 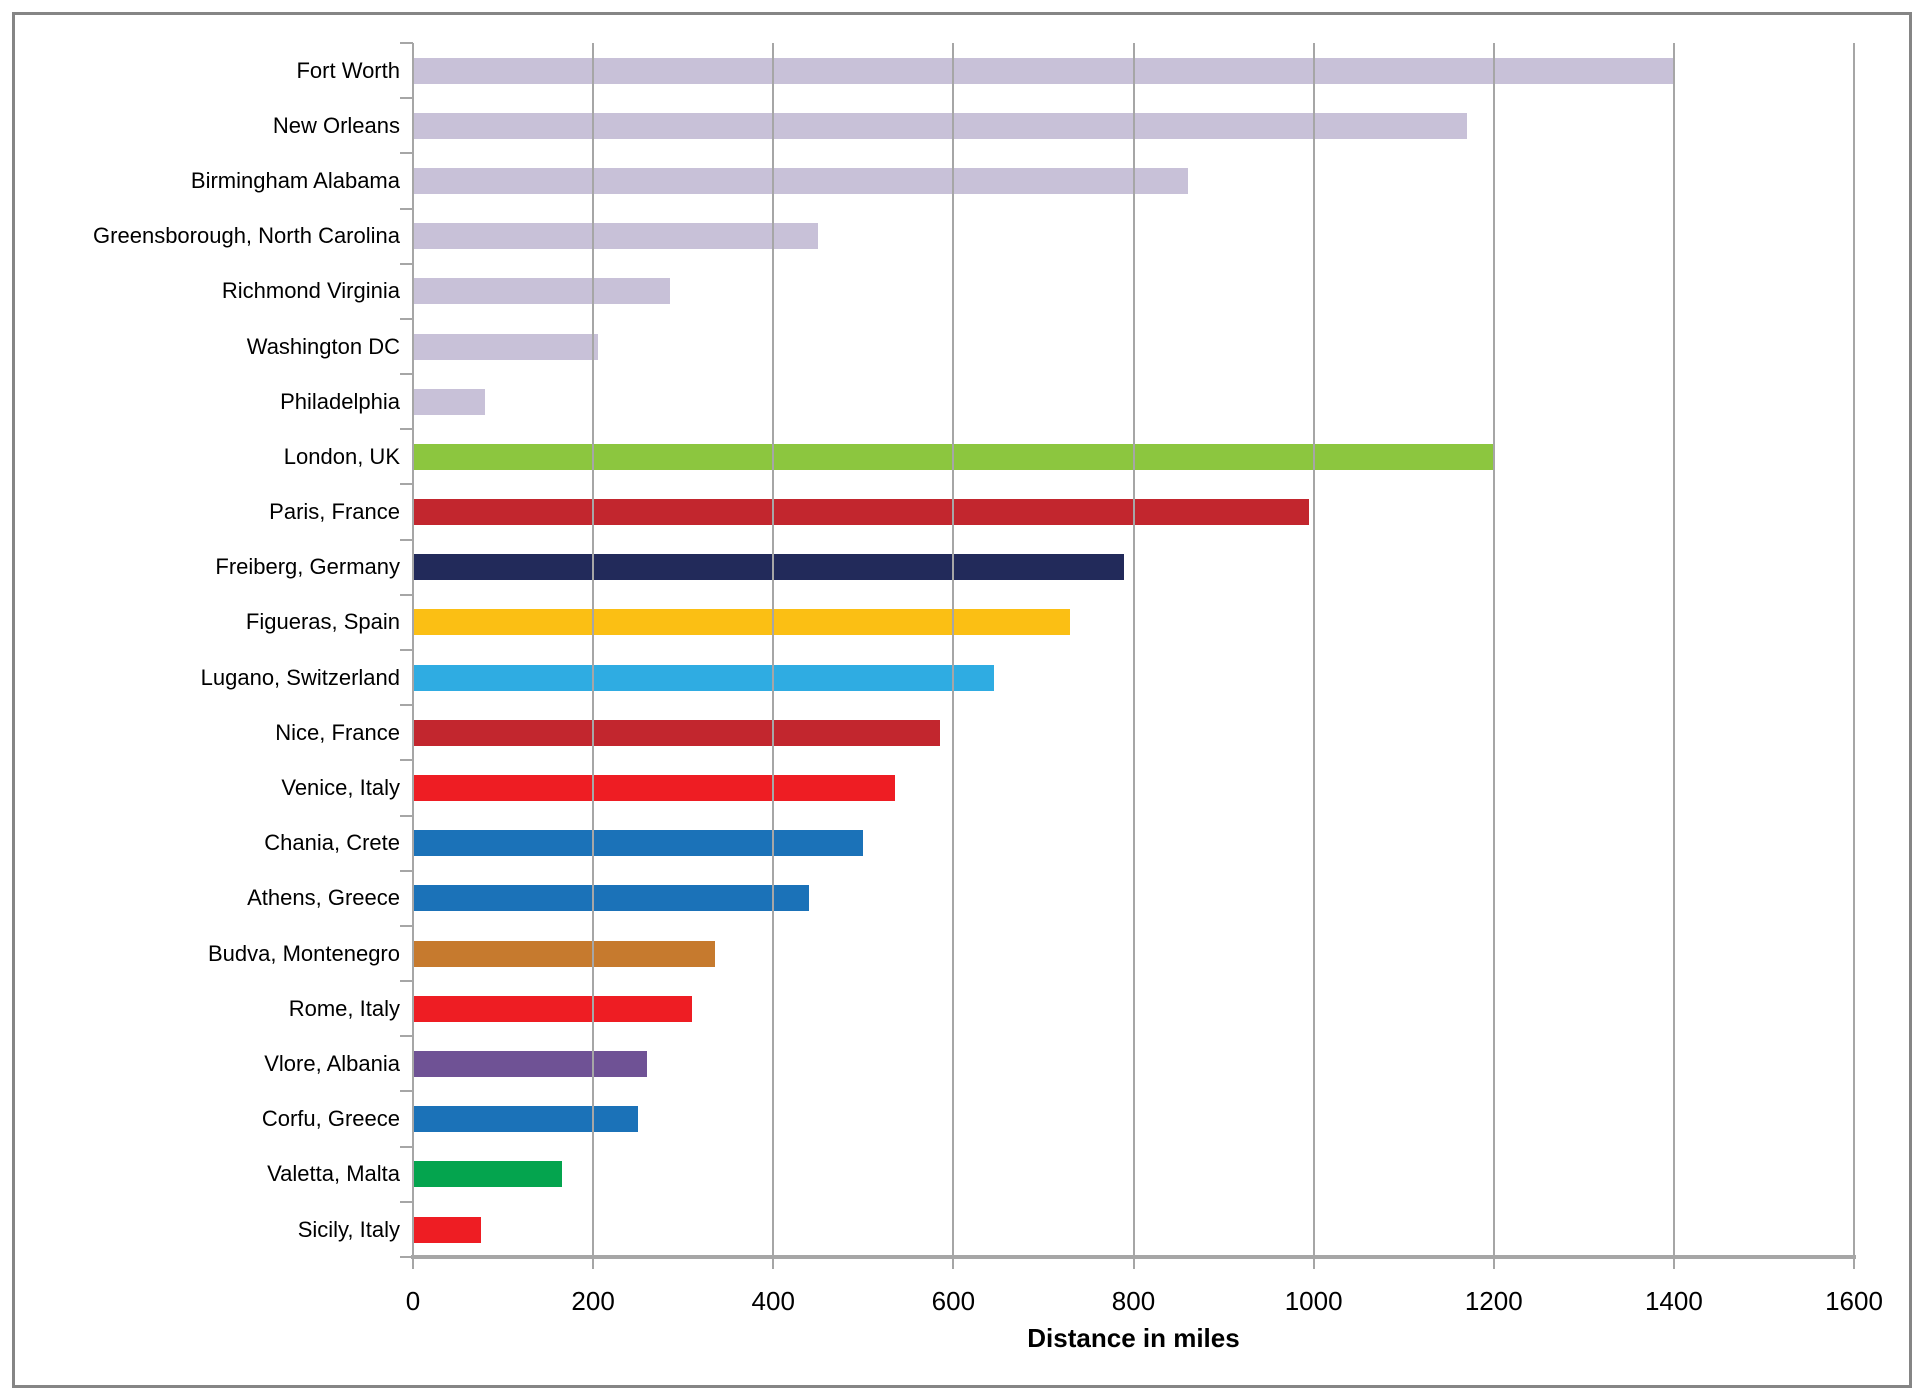 I want to click on category-label: Corfu, Greece, so click(x=330, y=1119).